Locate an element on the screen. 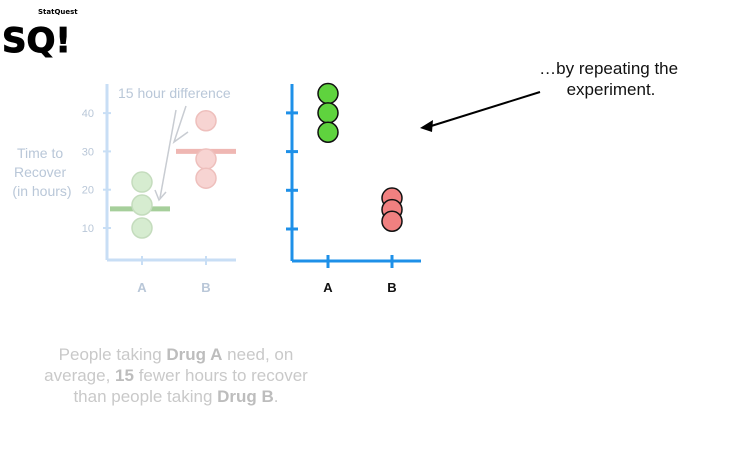  difference-annotation: 15 hour difference is located at coordinates (174, 93).